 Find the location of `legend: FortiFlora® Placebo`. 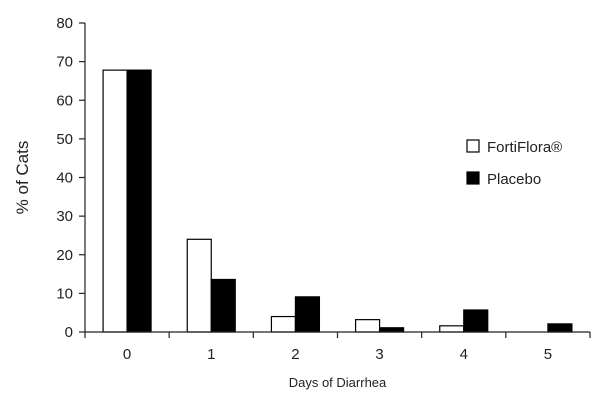

legend: FortiFlora® Placebo is located at coordinates (514, 163).